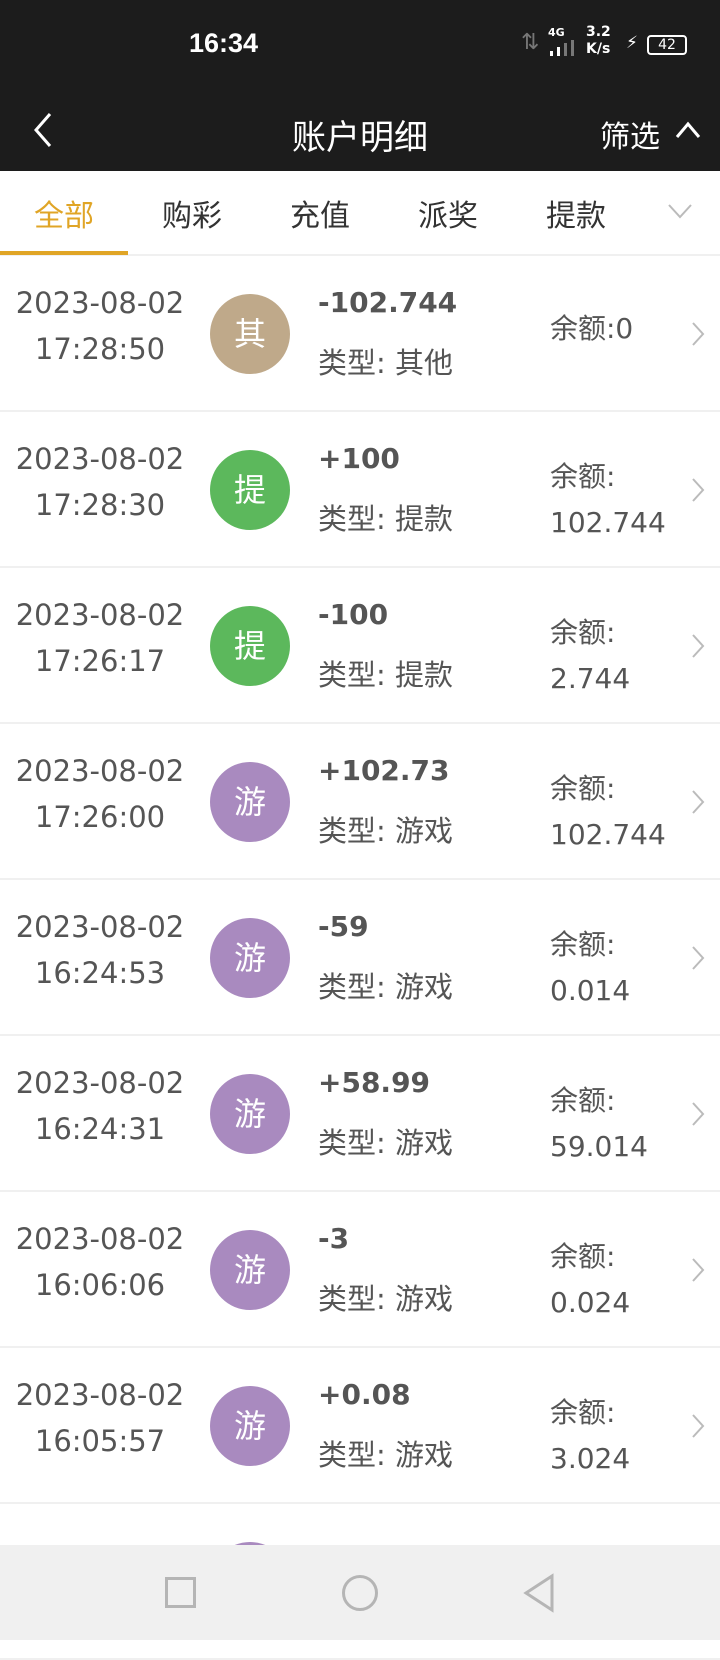 The width and height of the screenshot is (720, 1660). What do you see at coordinates (100, 973) in the screenshot?
I see `record-time: 16:24:53` at bounding box center [100, 973].